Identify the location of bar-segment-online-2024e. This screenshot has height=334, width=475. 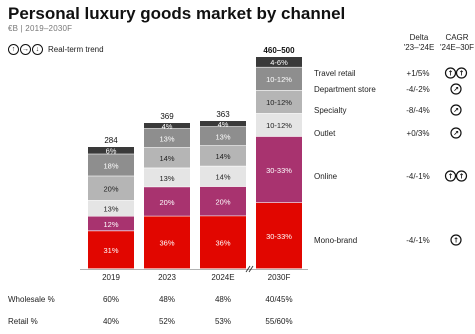
(223, 201).